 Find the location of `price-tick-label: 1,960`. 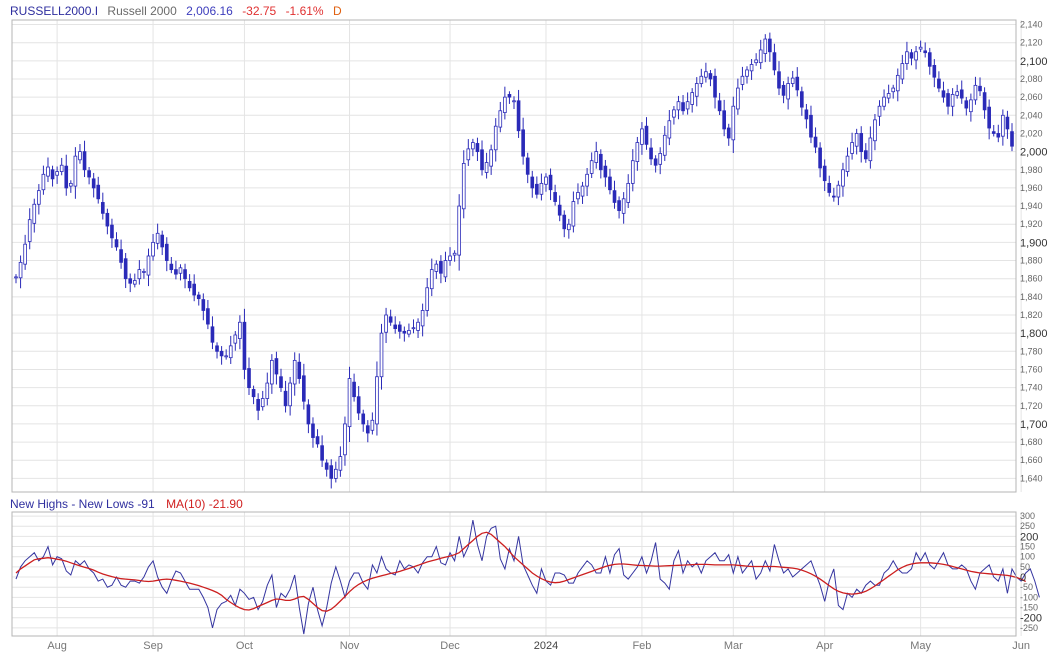

price-tick-label: 1,960 is located at coordinates (1031, 188).